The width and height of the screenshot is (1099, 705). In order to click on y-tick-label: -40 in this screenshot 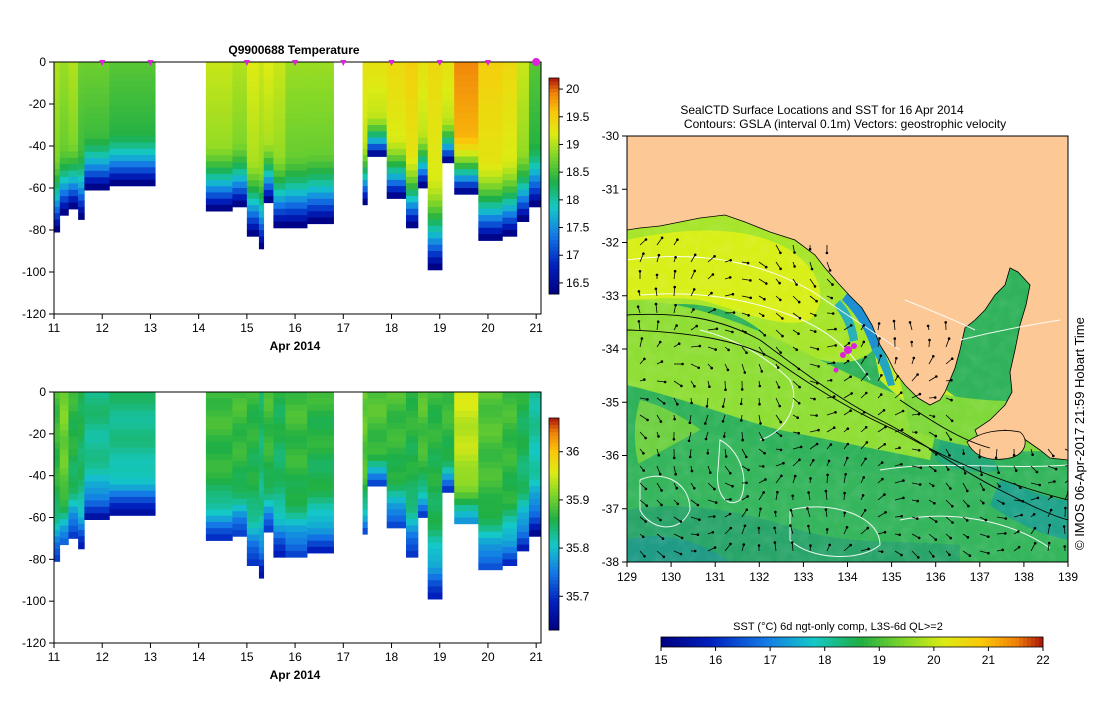, I will do `click(38, 476)`.